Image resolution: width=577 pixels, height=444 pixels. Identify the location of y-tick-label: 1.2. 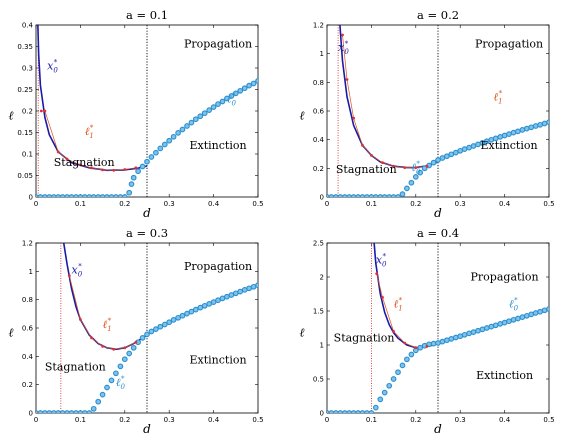
(318, 26).